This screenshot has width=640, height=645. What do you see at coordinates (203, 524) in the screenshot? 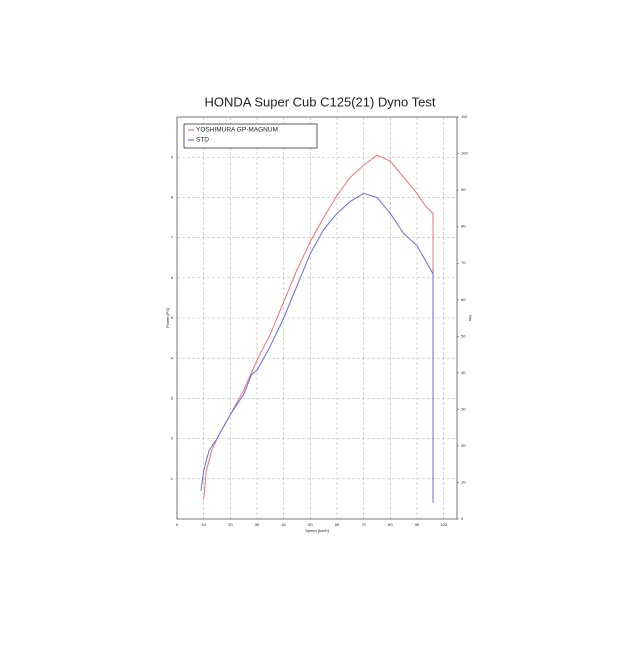
I see `x-tick-label: 10` at bounding box center [203, 524].